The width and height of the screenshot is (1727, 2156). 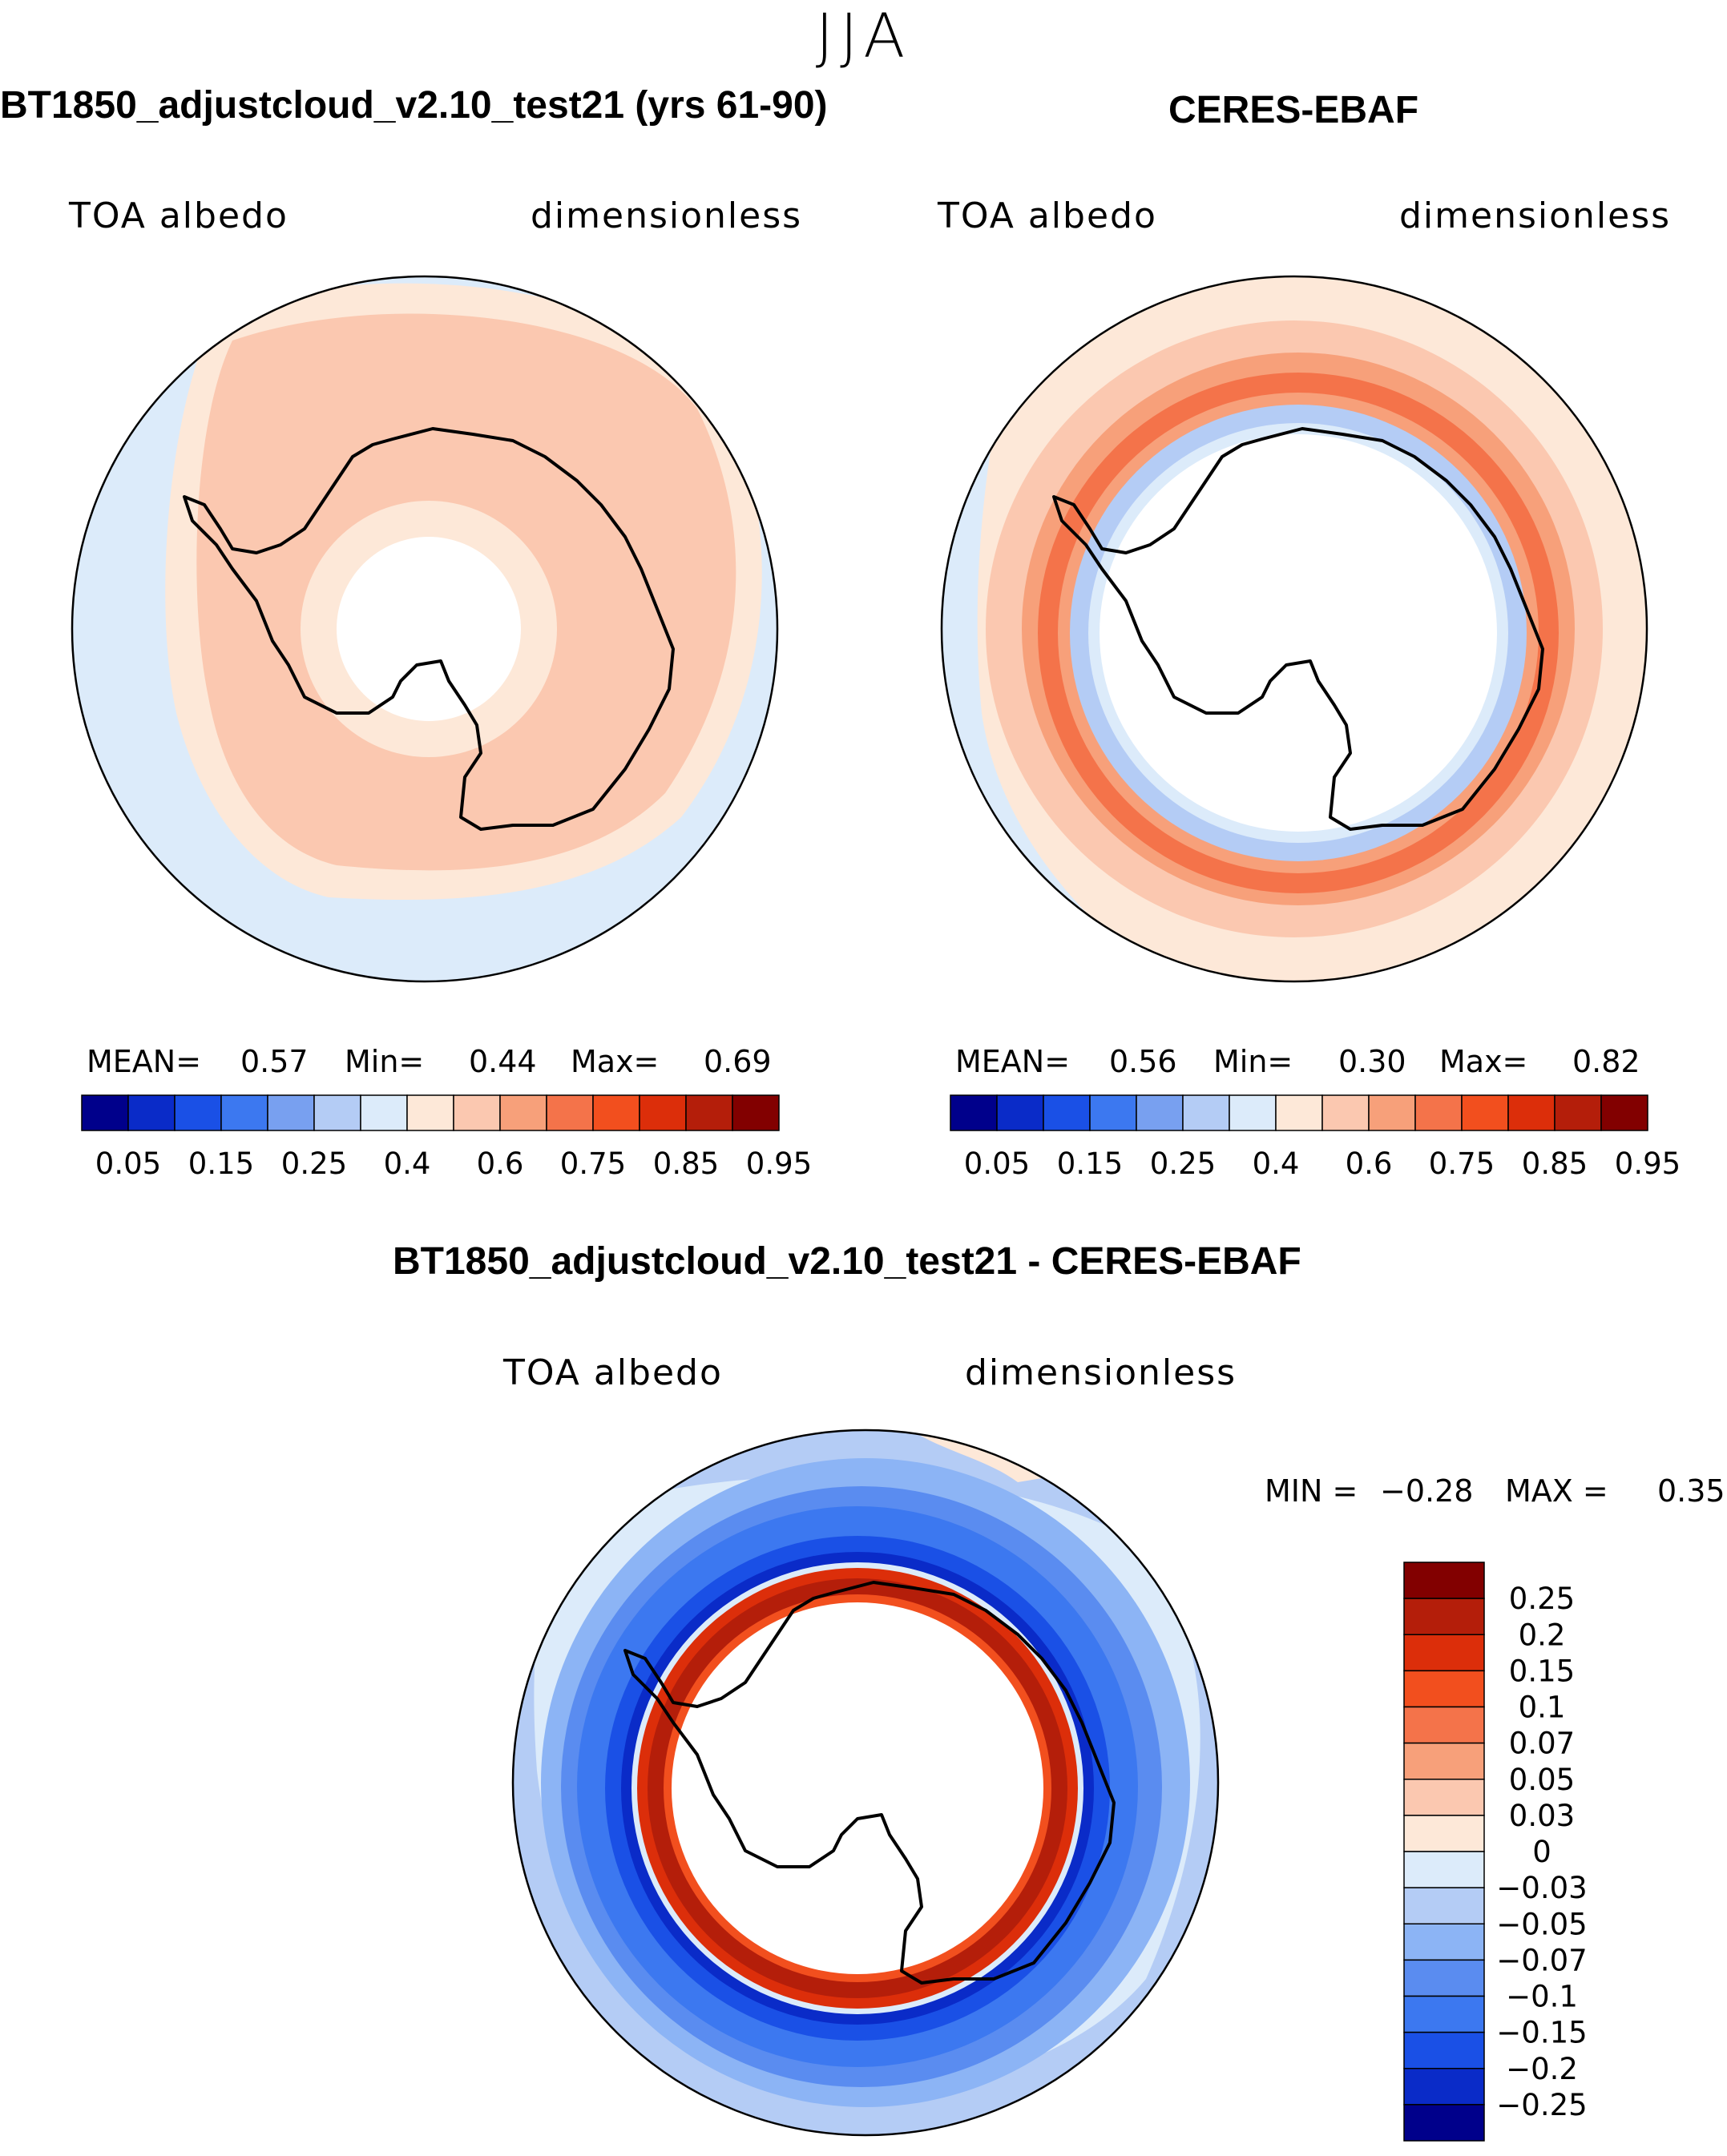 What do you see at coordinates (385, 1061) in the screenshot?
I see `panel-model-min-label: Min=` at bounding box center [385, 1061].